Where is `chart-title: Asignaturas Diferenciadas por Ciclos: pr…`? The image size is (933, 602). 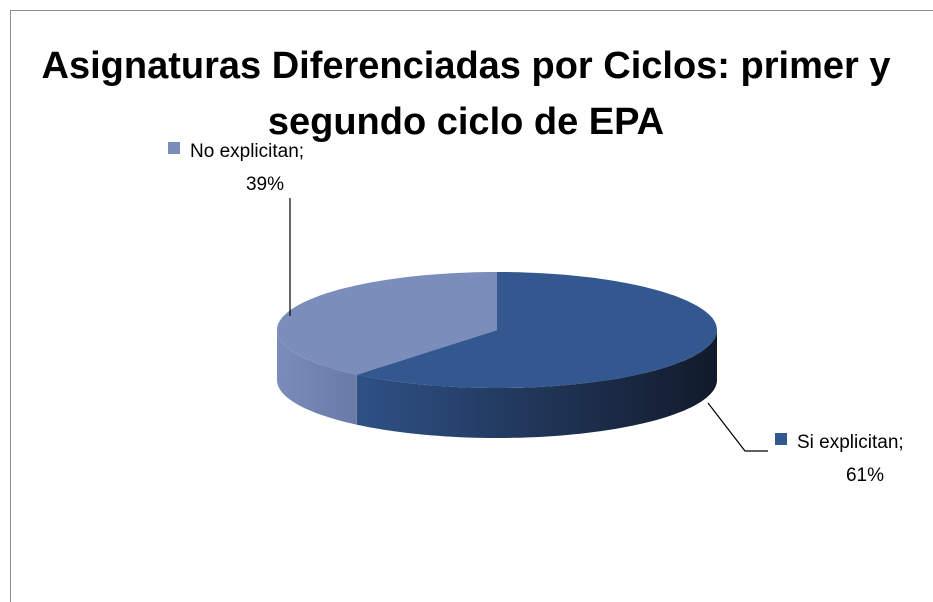 chart-title: Asignaturas Diferenciadas por Ciclos: pr… is located at coordinates (466, 94).